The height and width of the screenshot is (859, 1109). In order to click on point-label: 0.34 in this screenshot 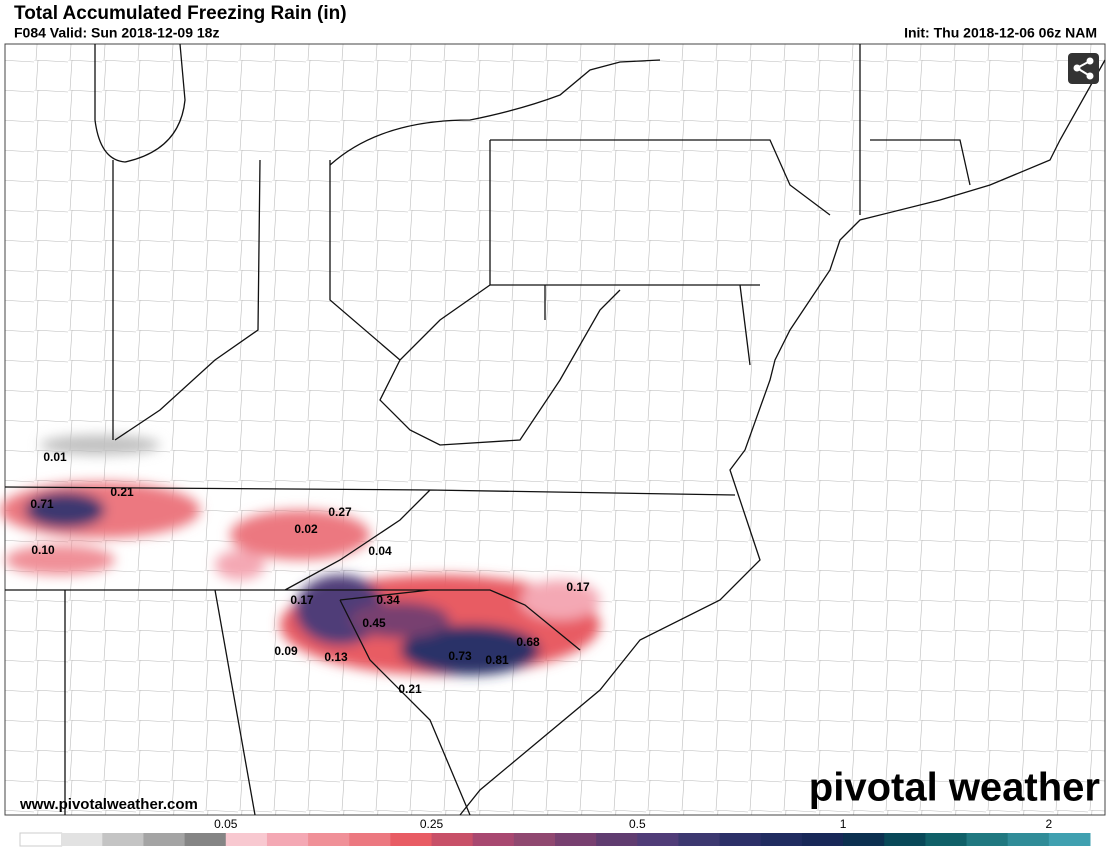, I will do `click(388, 600)`.